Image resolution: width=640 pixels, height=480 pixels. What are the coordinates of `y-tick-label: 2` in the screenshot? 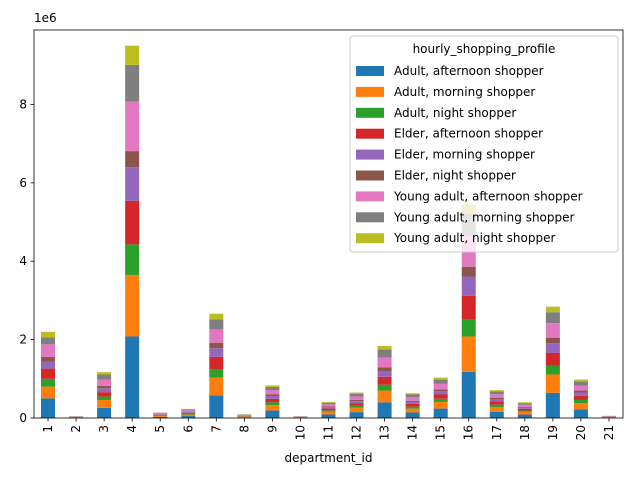 It's located at (23, 340).